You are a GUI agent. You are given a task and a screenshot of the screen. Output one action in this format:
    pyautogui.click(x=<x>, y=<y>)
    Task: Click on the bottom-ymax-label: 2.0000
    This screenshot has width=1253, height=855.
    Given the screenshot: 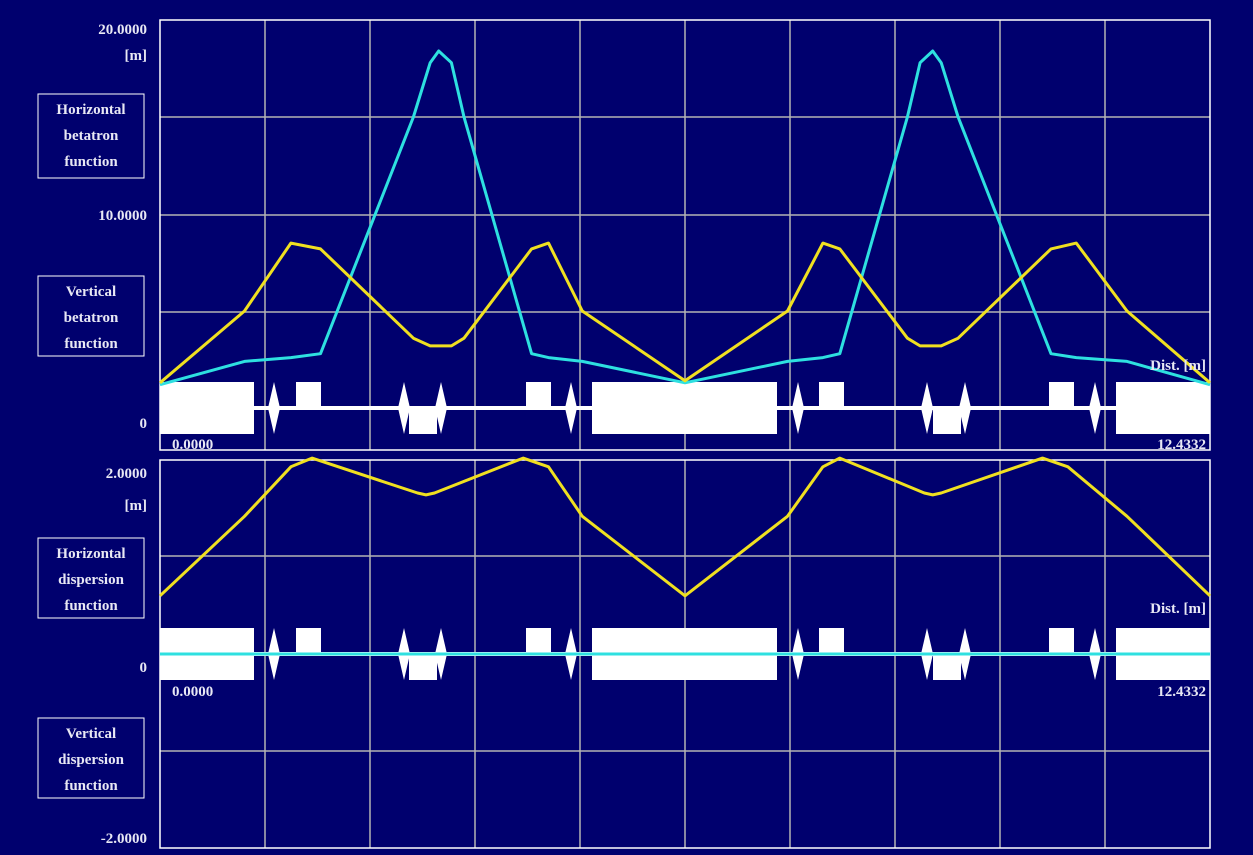 What is the action you would take?
    pyautogui.click(x=126, y=474)
    